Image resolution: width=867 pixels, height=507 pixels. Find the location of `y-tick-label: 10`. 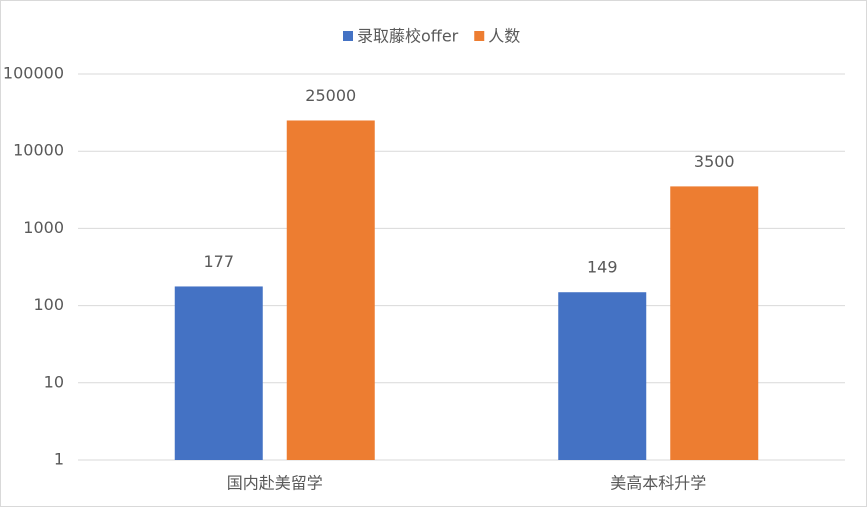

y-tick-label: 10 is located at coordinates (54, 381).